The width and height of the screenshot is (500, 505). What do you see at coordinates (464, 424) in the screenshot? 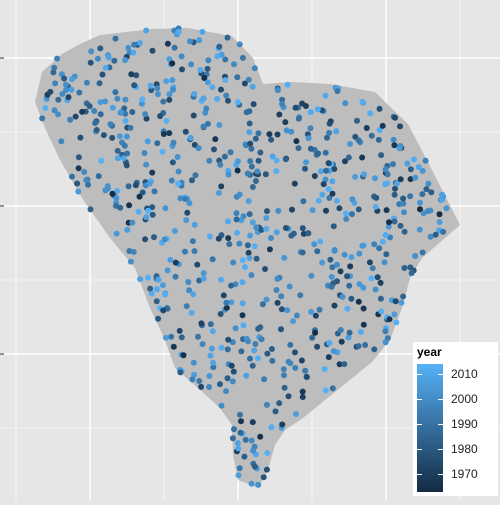
I see `legend-label: 1990` at bounding box center [464, 424].